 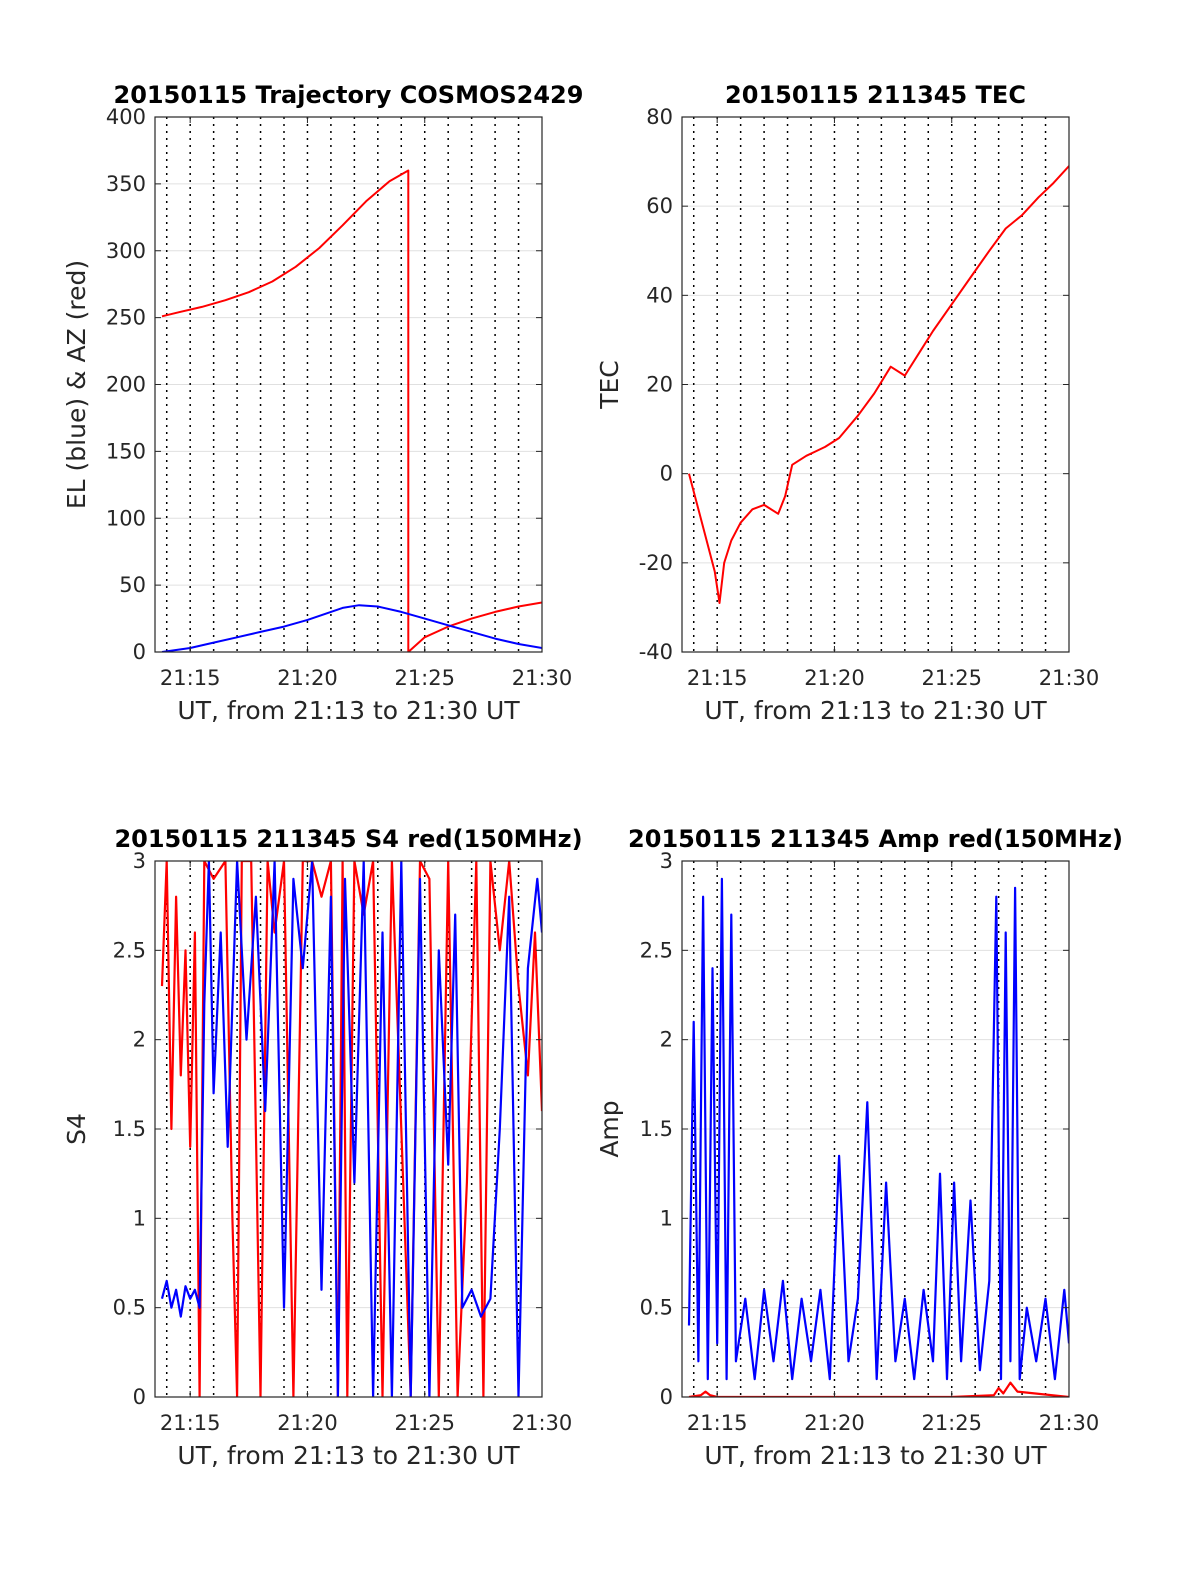 I want to click on tec-title: 20150115 211345 TEC, so click(x=875, y=95).